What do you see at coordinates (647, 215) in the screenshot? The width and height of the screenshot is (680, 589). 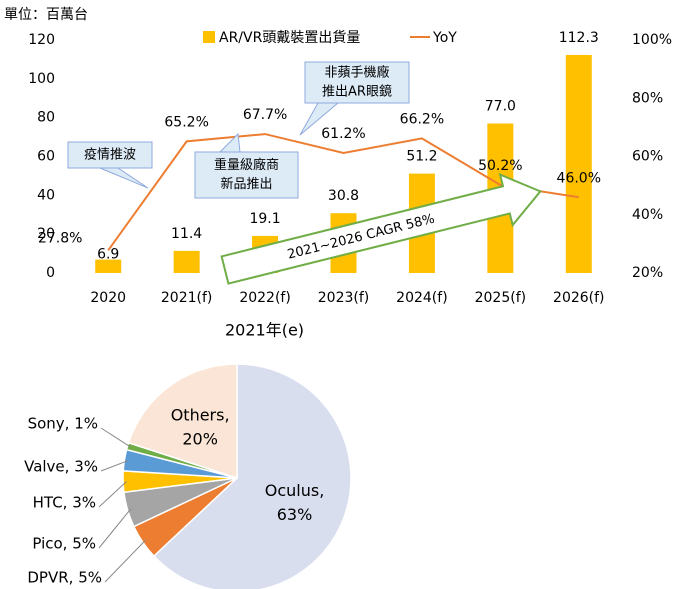 I see `y2-tick-label: 40%` at bounding box center [647, 215].